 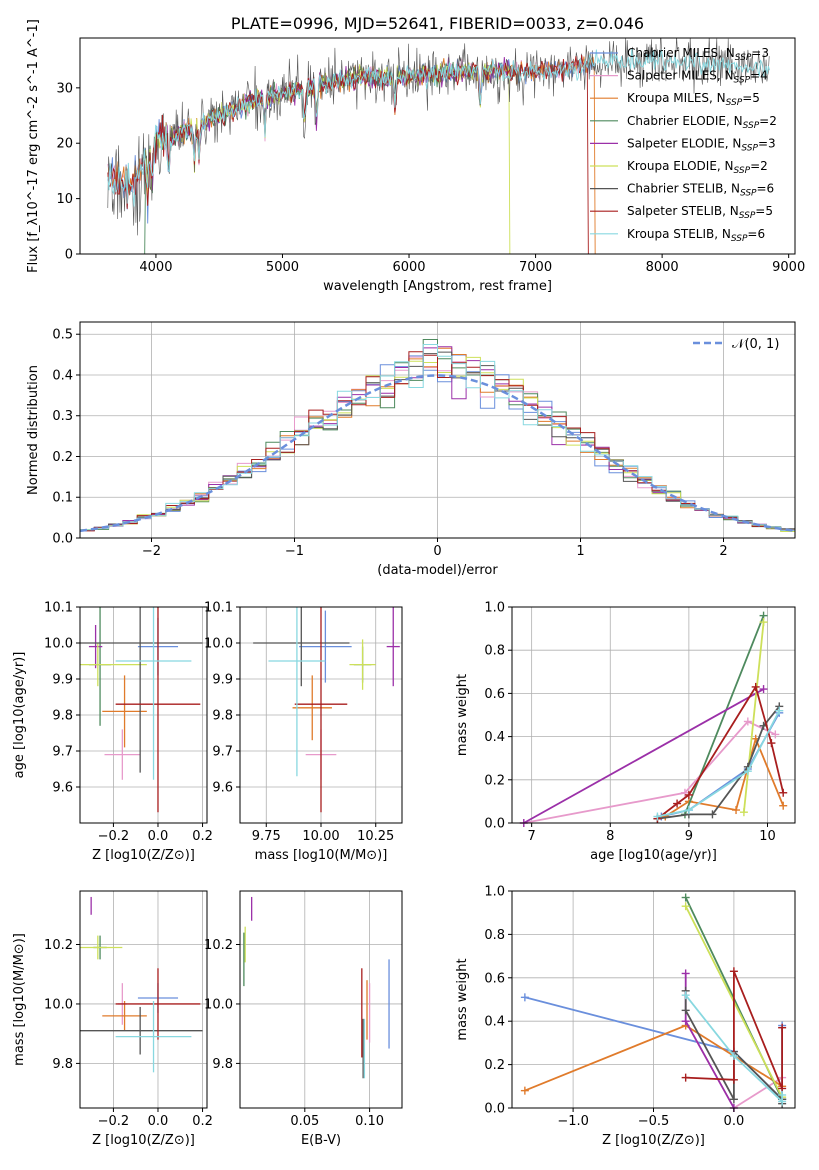 I want to click on y-tick-label: 9.8, so click(x=222, y=1064).